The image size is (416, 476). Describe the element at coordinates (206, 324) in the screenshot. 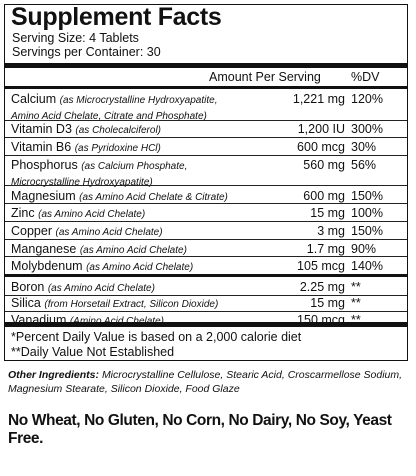

I see `footnote-divider` at that location.